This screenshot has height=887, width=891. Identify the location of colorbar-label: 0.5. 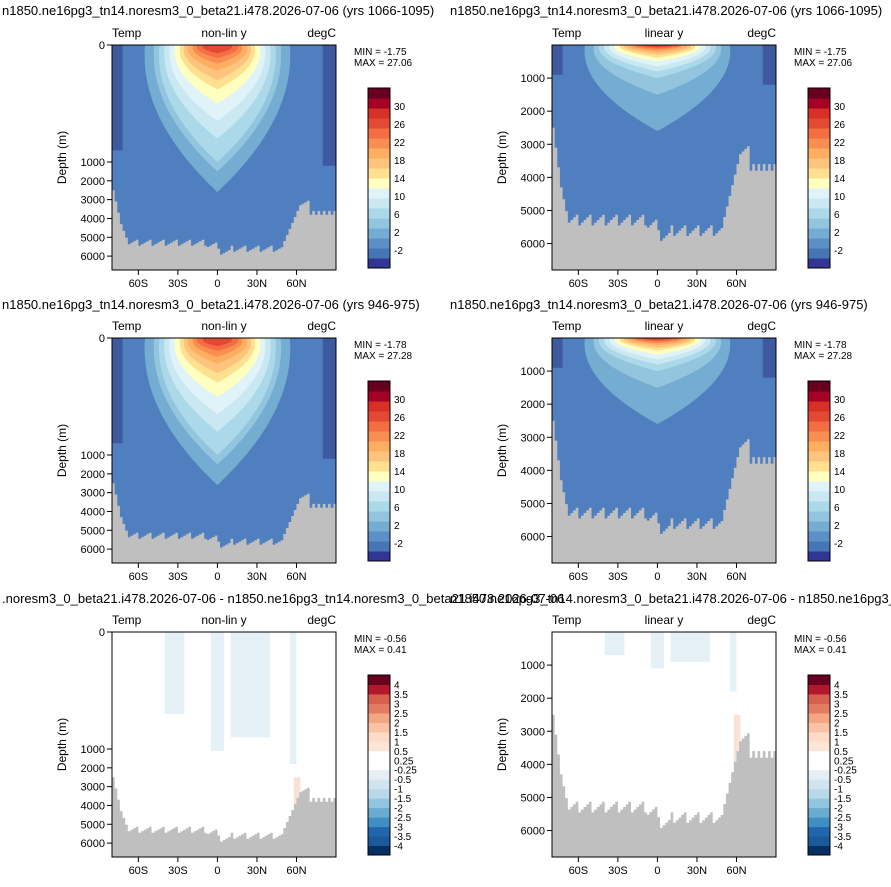
(401, 752).